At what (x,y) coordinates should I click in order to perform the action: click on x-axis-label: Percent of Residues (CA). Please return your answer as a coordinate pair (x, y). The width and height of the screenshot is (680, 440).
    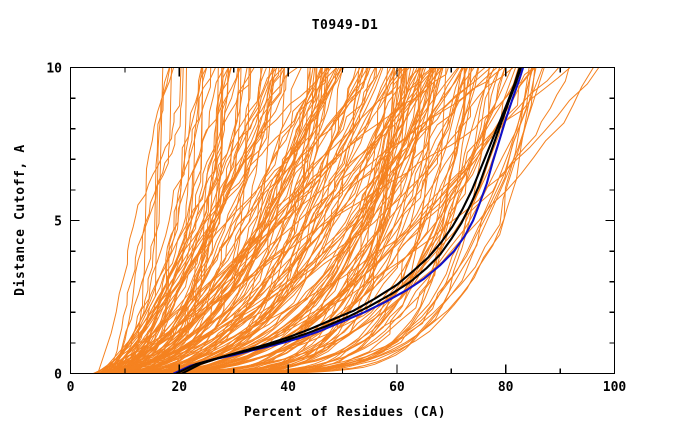
    Looking at the image, I should click on (345, 412).